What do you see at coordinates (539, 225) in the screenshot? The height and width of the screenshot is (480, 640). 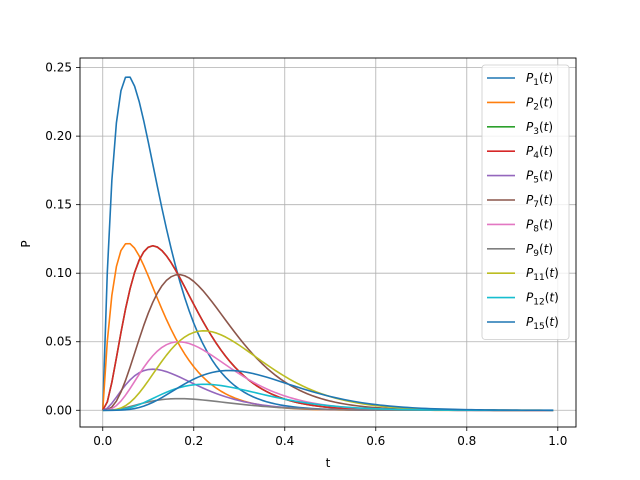 I see `legend-label: P8(t)` at bounding box center [539, 225].